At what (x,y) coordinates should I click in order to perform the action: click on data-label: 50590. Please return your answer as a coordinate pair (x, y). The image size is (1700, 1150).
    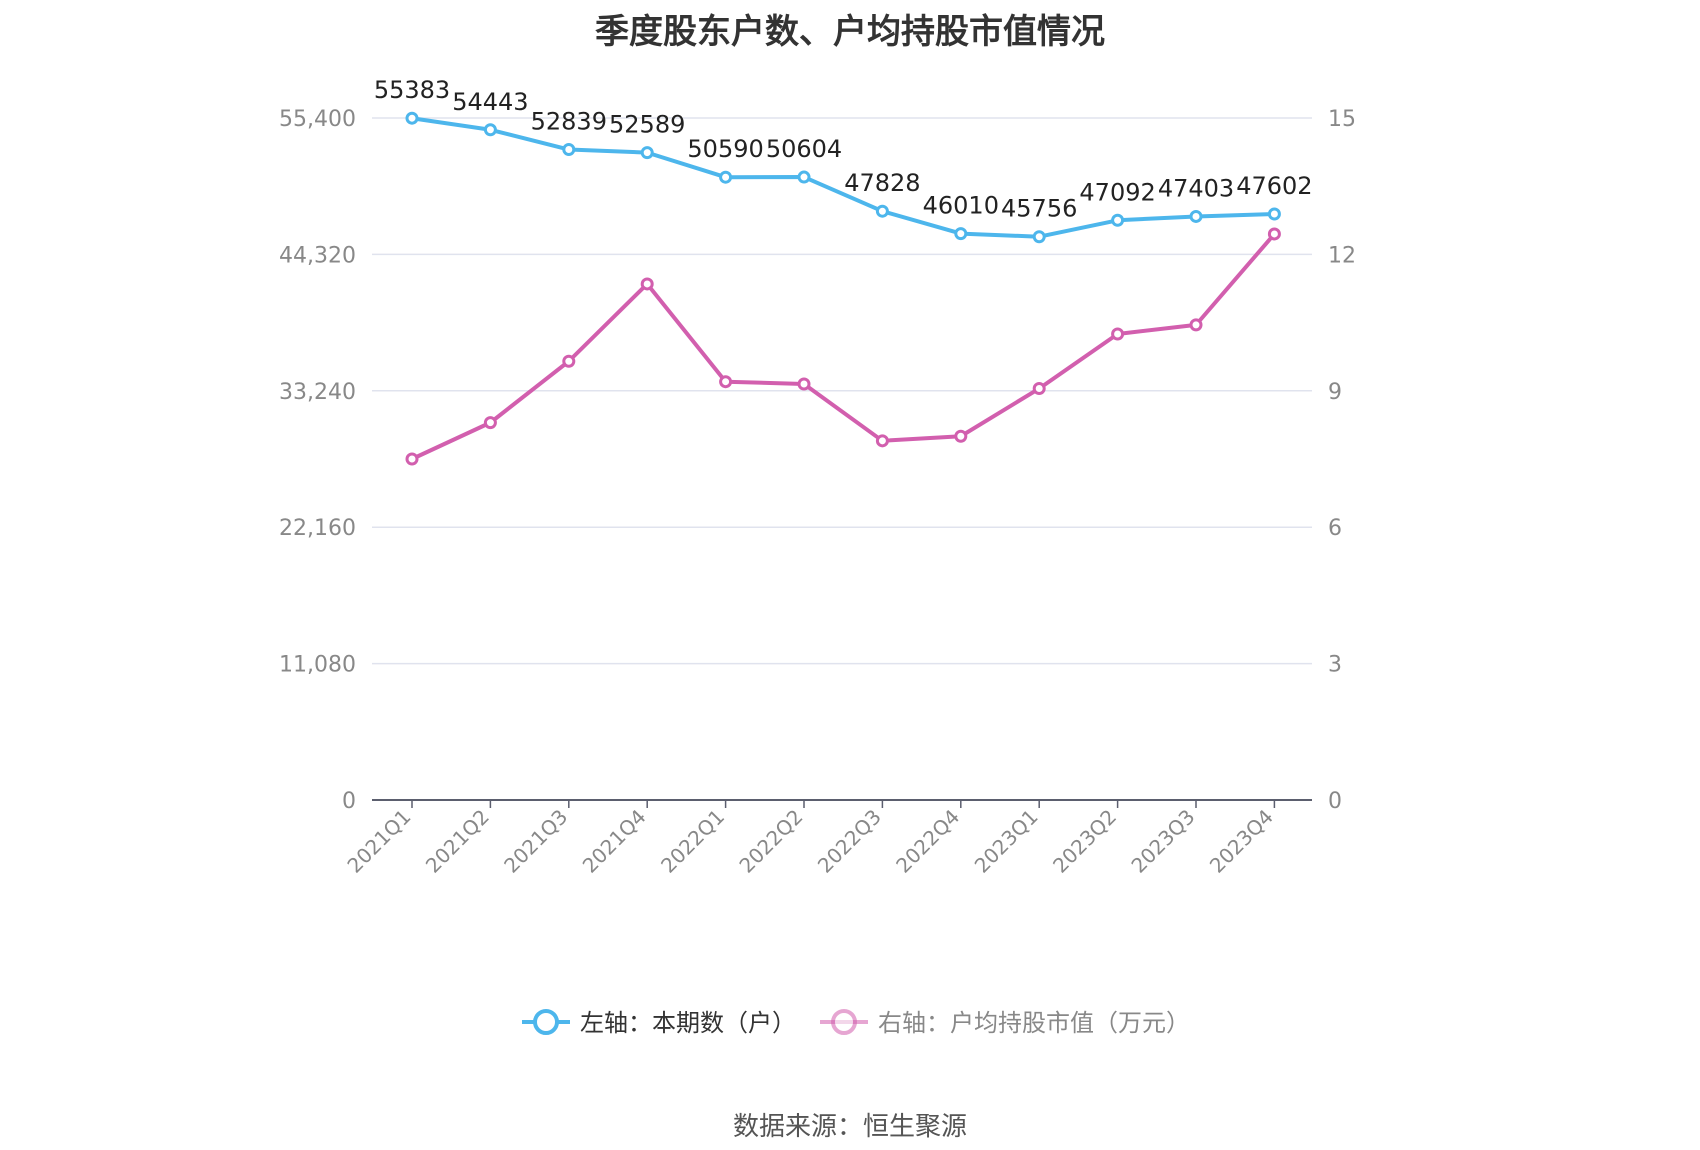
    Looking at the image, I should click on (725, 149).